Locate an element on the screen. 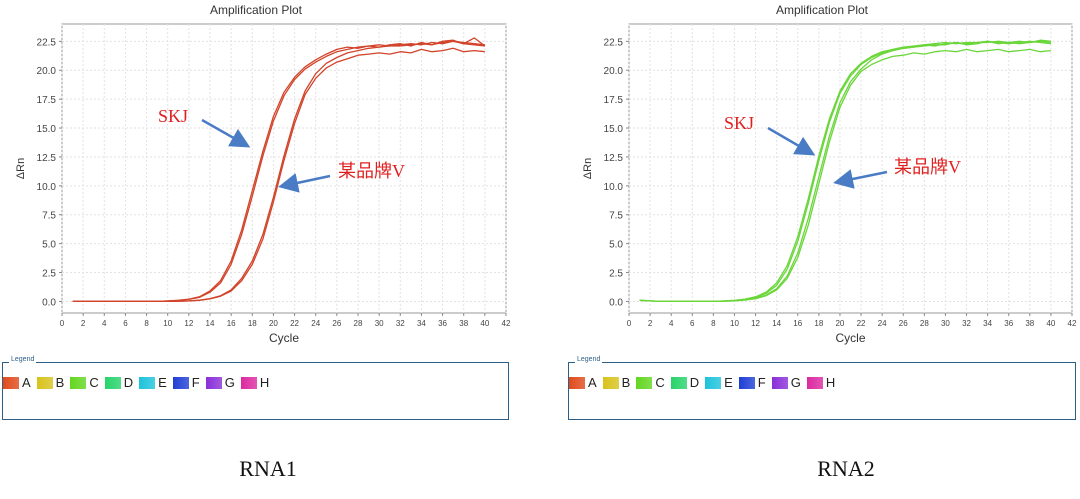 The image size is (1080, 499). annotation-label: SKJ is located at coordinates (173, 116).